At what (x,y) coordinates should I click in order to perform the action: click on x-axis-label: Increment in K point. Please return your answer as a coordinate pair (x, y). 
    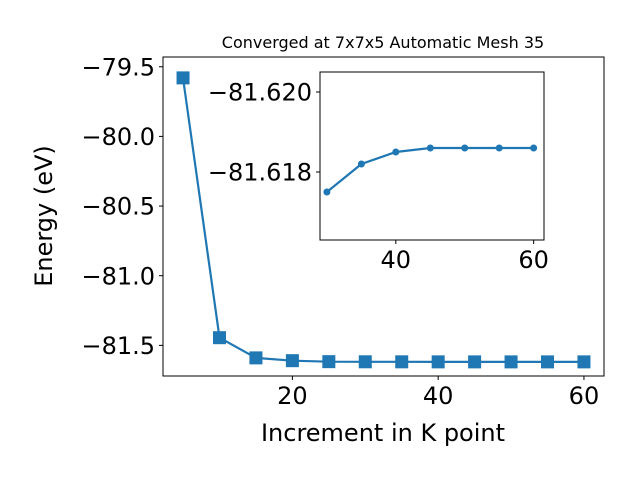
    Looking at the image, I should click on (383, 433).